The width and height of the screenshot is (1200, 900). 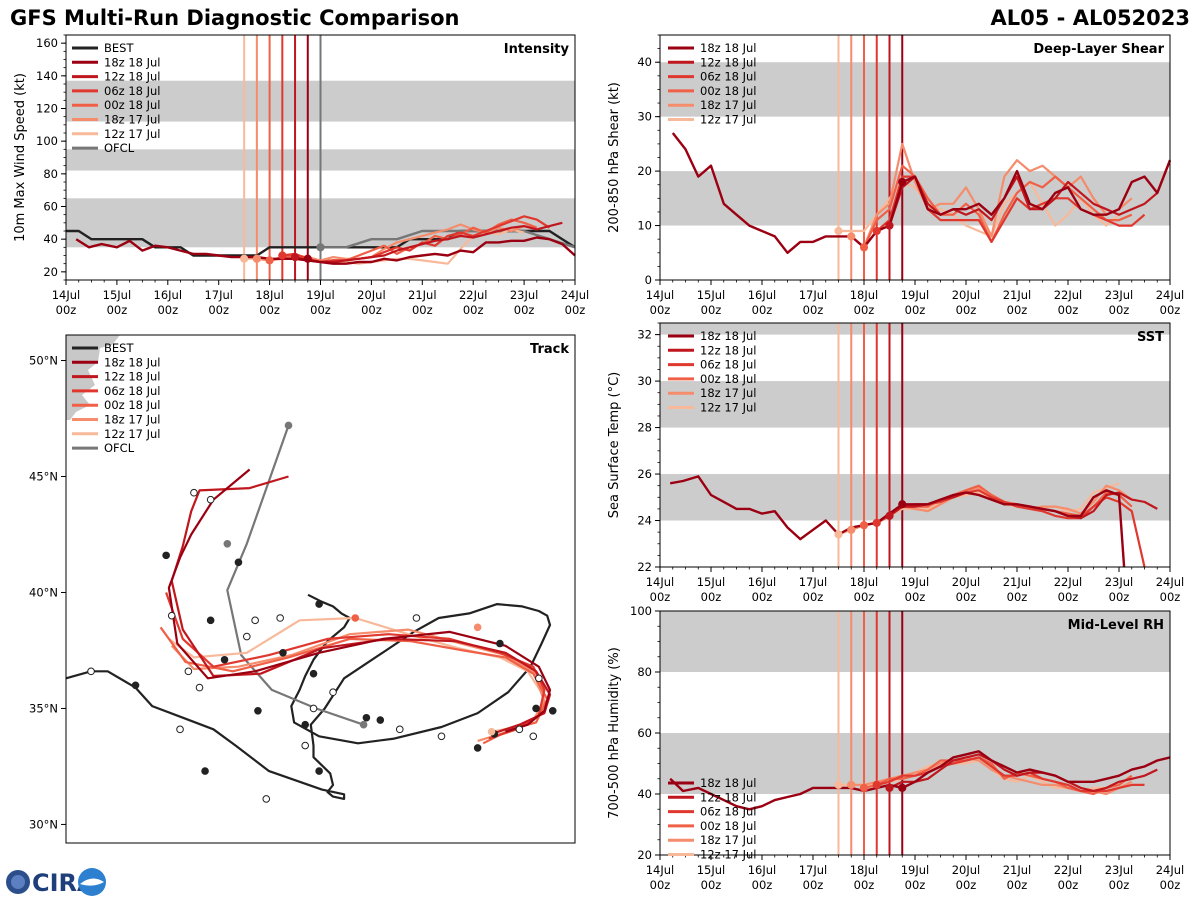 I want to click on track-point-18z-17-jul, so click(x=477, y=627).